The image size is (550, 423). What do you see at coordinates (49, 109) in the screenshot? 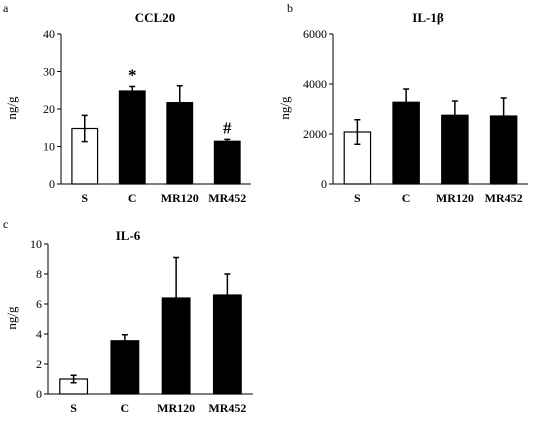
I see `y-tick-label: 20` at bounding box center [49, 109].